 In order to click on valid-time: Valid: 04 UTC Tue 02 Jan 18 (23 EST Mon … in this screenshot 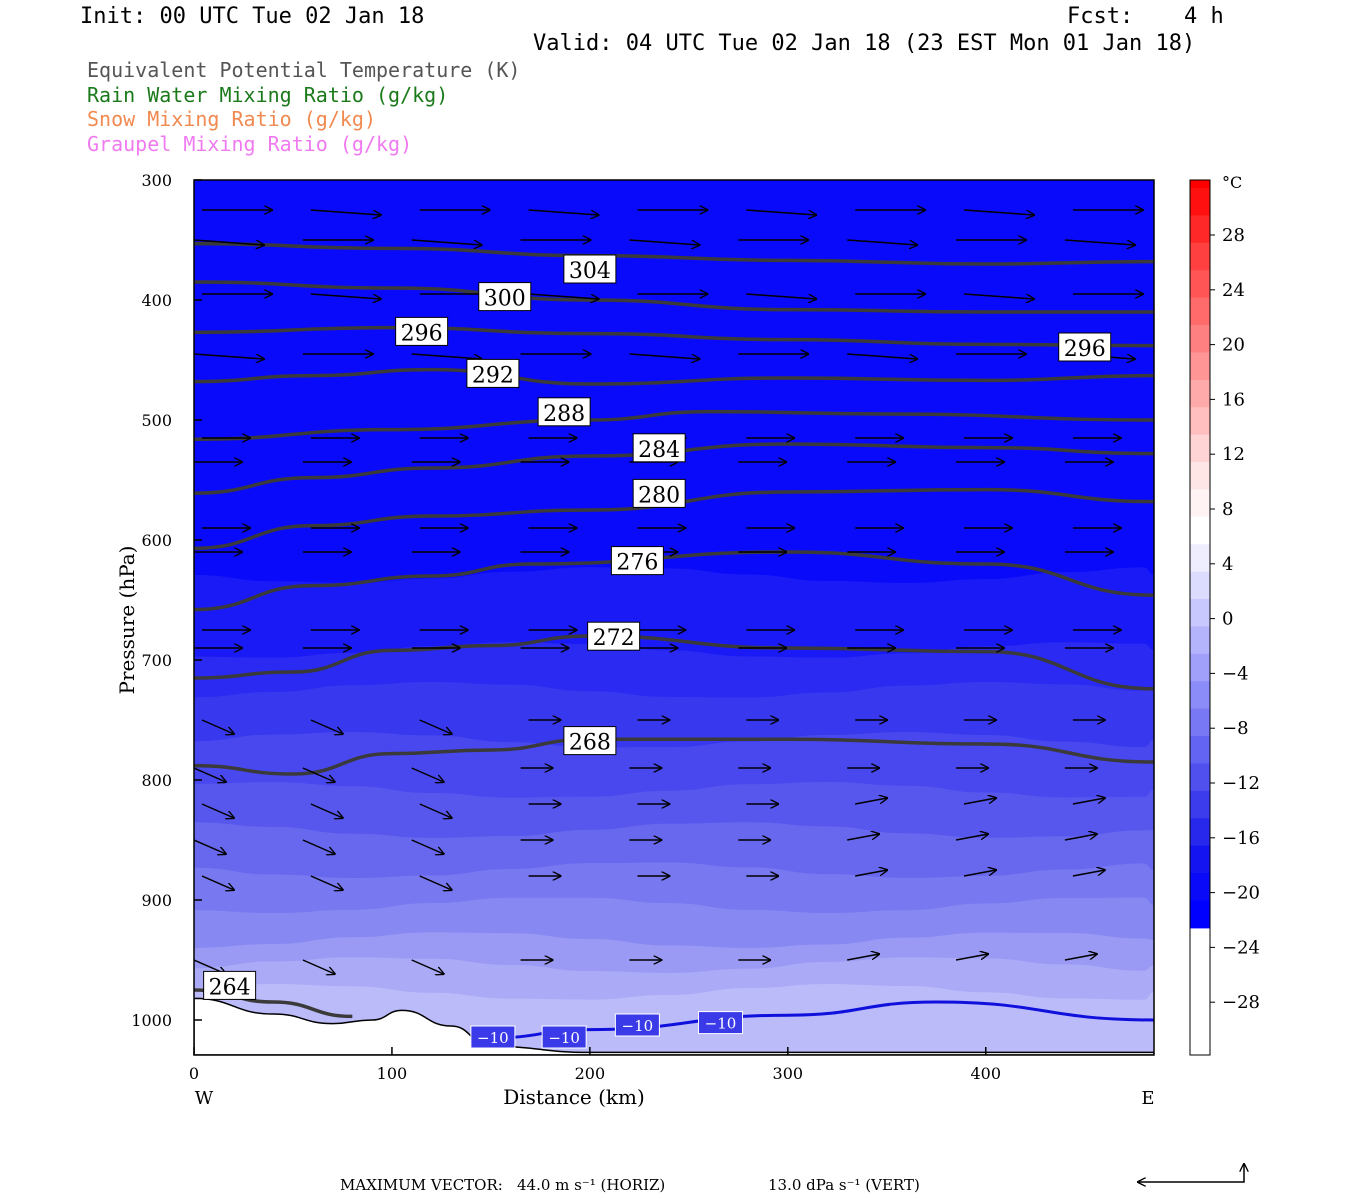, I will do `click(864, 43)`.